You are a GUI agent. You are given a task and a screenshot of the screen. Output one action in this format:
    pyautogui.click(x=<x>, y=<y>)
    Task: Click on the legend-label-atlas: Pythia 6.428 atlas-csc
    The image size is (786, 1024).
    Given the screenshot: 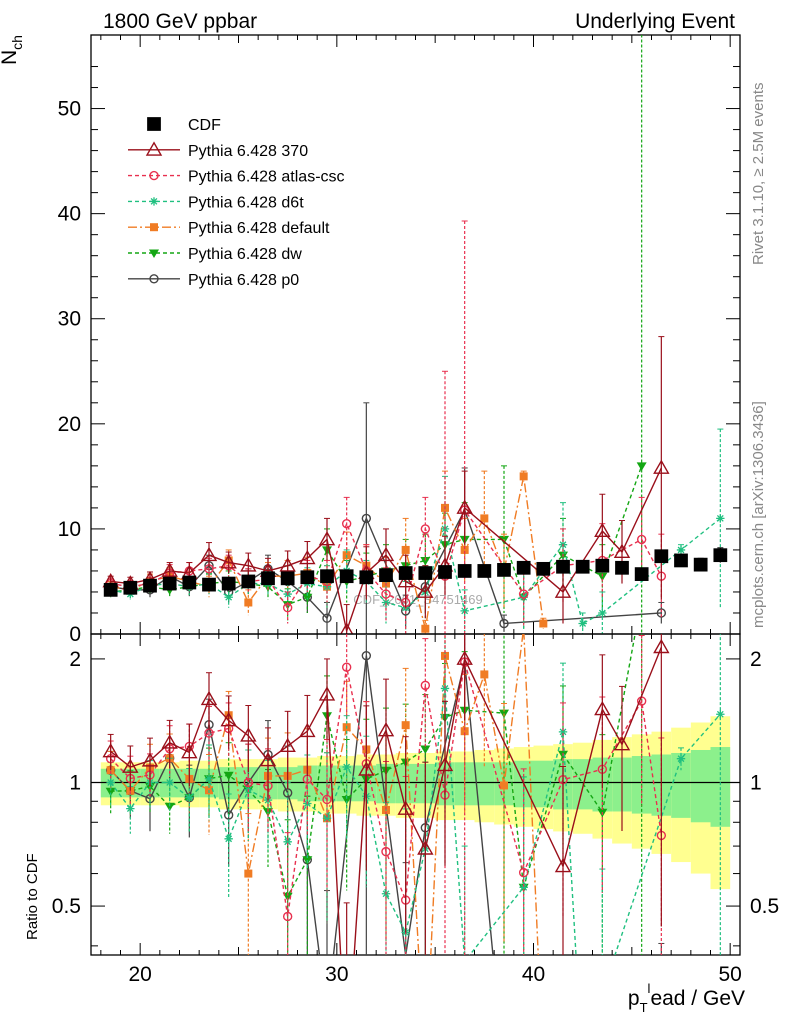 What is the action you would take?
    pyautogui.click(x=266, y=177)
    